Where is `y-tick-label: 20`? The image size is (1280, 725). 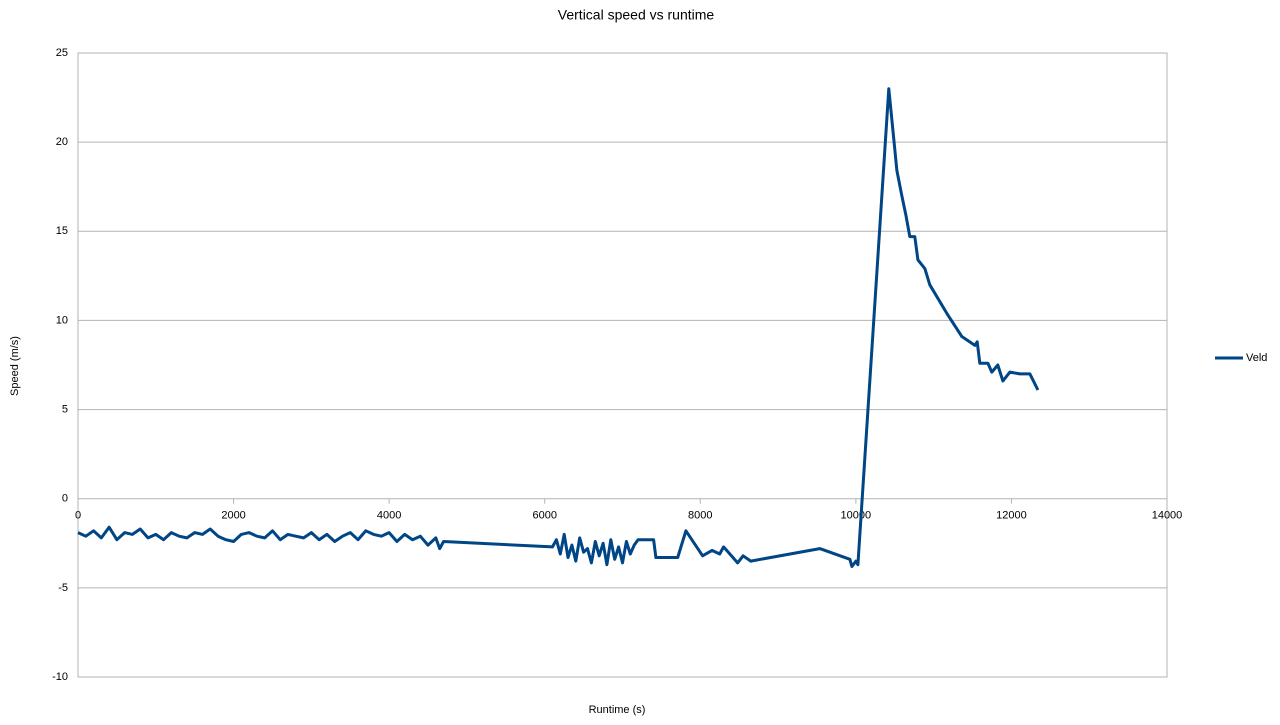 y-tick-label: 20 is located at coordinates (62, 142).